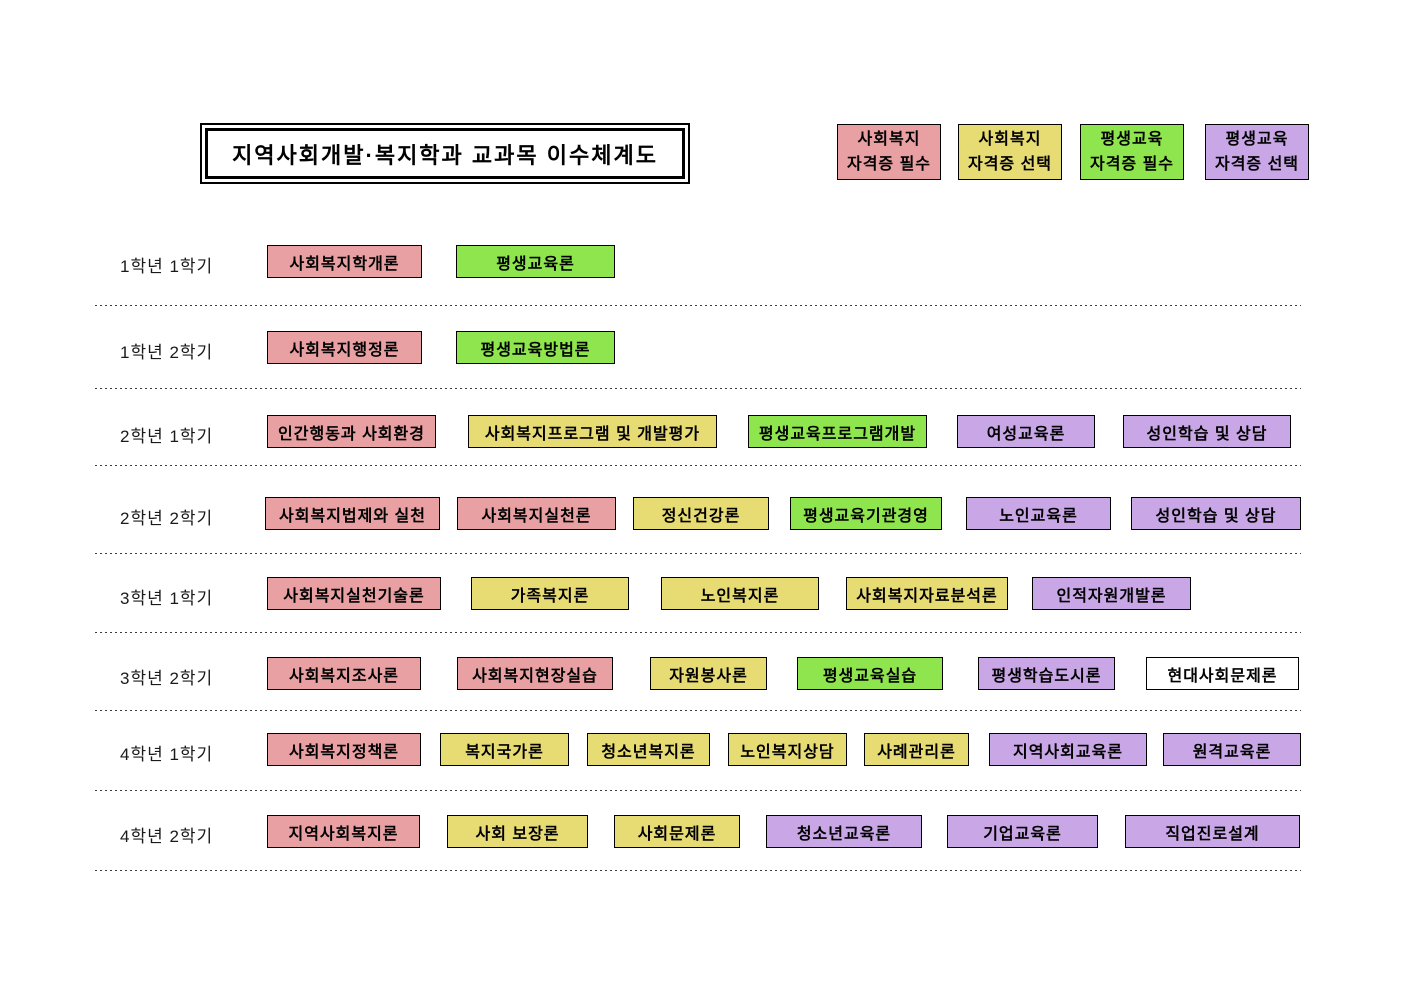 This screenshot has height=992, width=1403. What do you see at coordinates (167, 436) in the screenshot?
I see `semester-label: 2학년 1학기` at bounding box center [167, 436].